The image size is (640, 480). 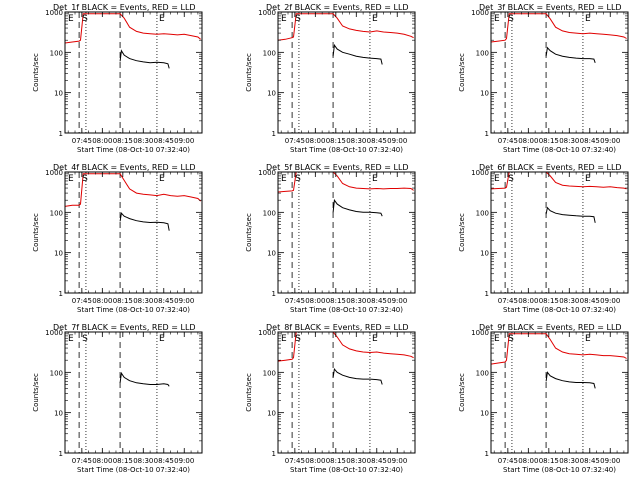 I want to click on panel-title: Det_1f BLACK = Events, RED = LLD, so click(x=124, y=7).